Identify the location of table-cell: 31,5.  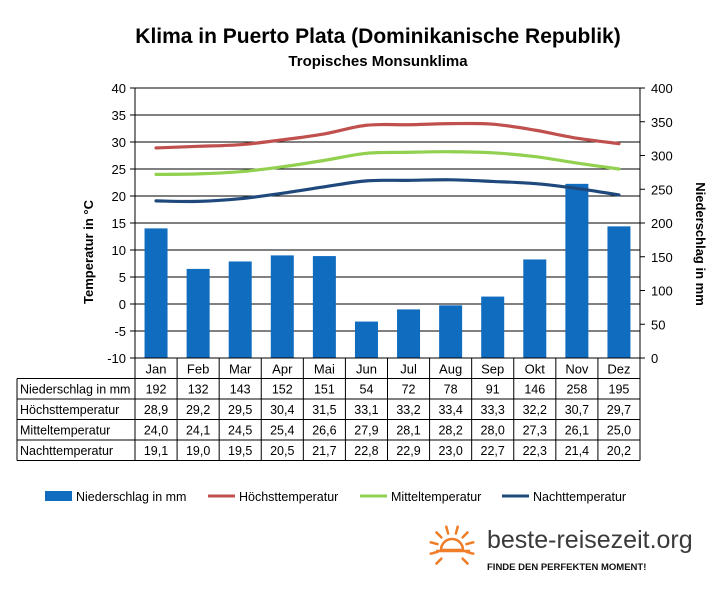
(324, 410).